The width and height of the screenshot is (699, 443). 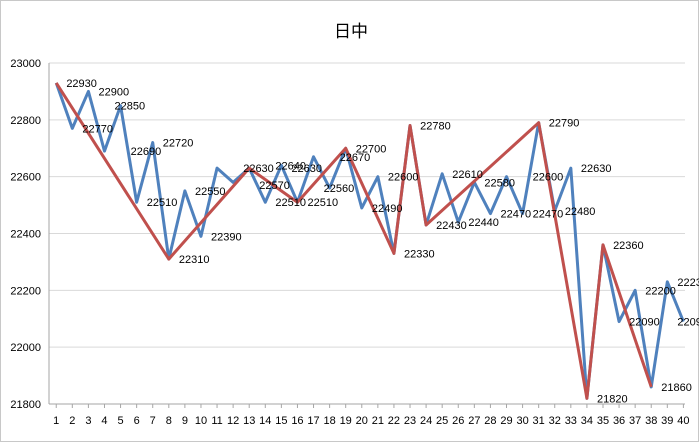 I want to click on x-tick-label: 11, so click(x=216, y=421).